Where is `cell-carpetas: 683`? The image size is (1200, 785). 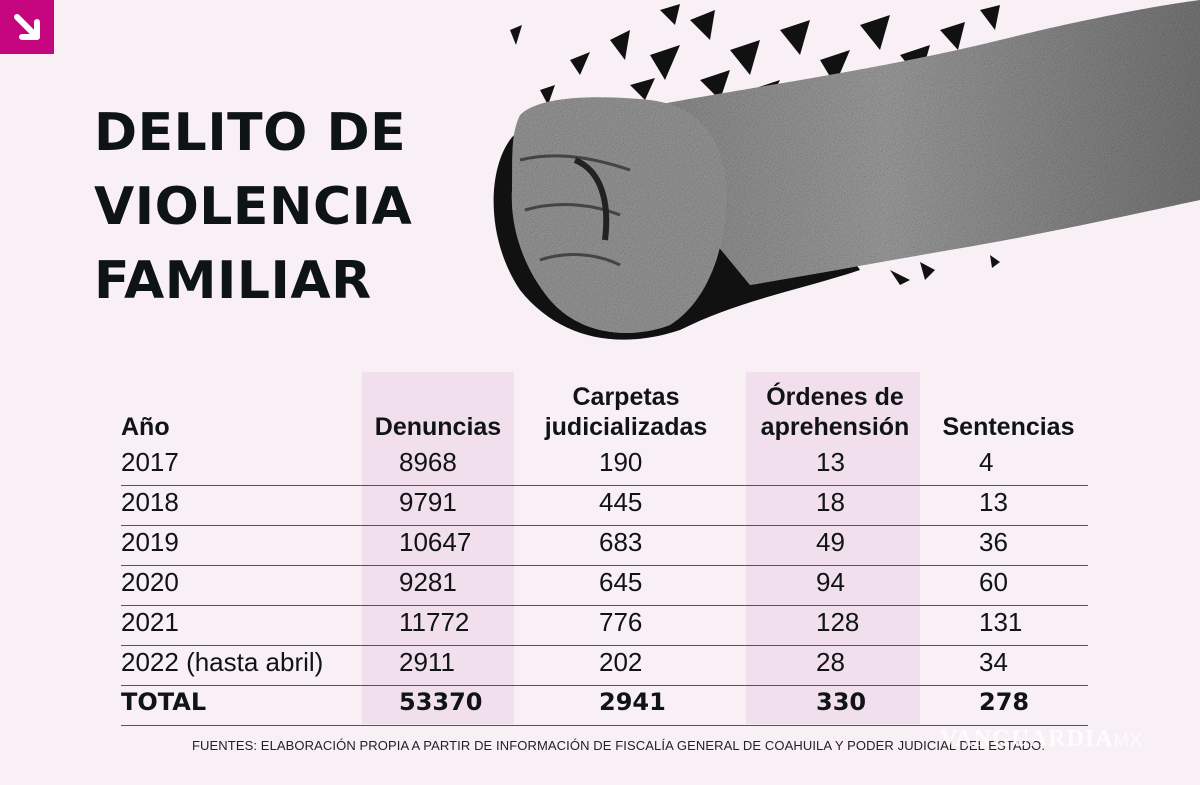 cell-carpetas: 683 is located at coordinates (621, 542).